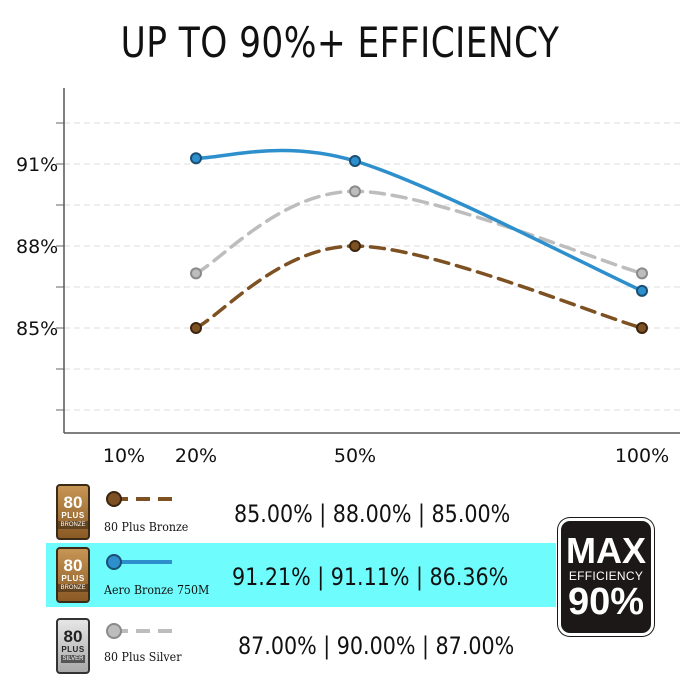  I want to click on max-badge-top: MAX, so click(606, 550).